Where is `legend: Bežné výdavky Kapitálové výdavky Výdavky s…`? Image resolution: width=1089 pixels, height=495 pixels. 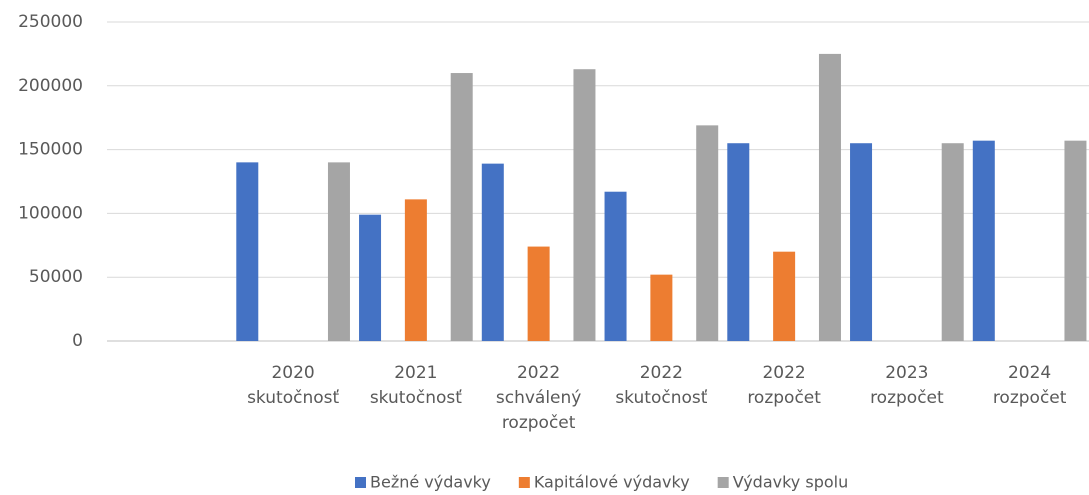
legend: Bežné výdavky Kapitálové výdavky Výdavky s… is located at coordinates (601, 482).